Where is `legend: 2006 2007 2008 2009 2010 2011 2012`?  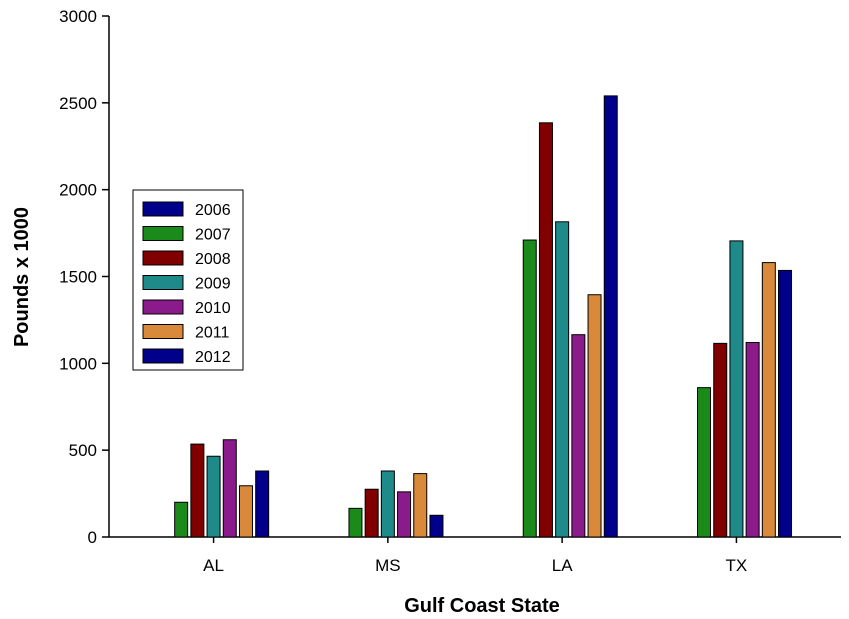
legend: 2006 2007 2008 2009 2010 2011 2012 is located at coordinates (188, 280).